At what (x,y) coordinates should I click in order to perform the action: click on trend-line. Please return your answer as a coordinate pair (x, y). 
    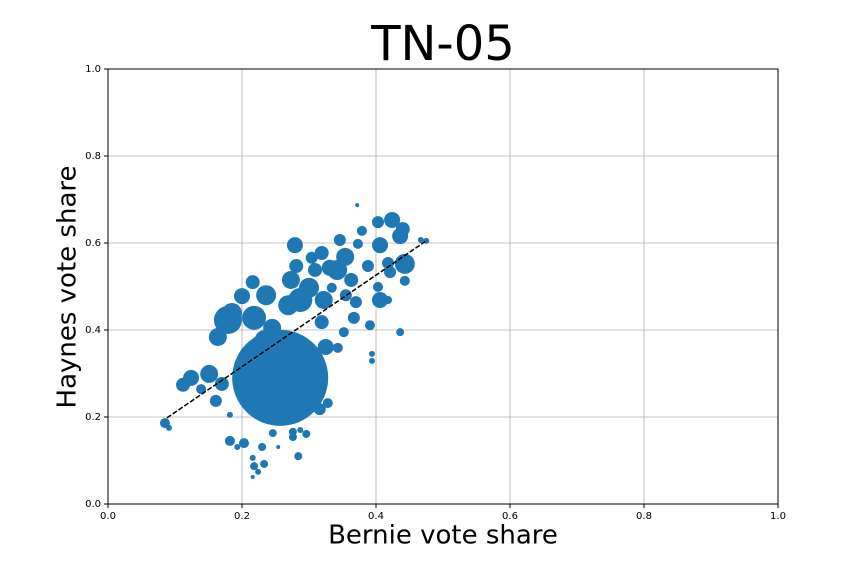
    Looking at the image, I should click on (296, 329).